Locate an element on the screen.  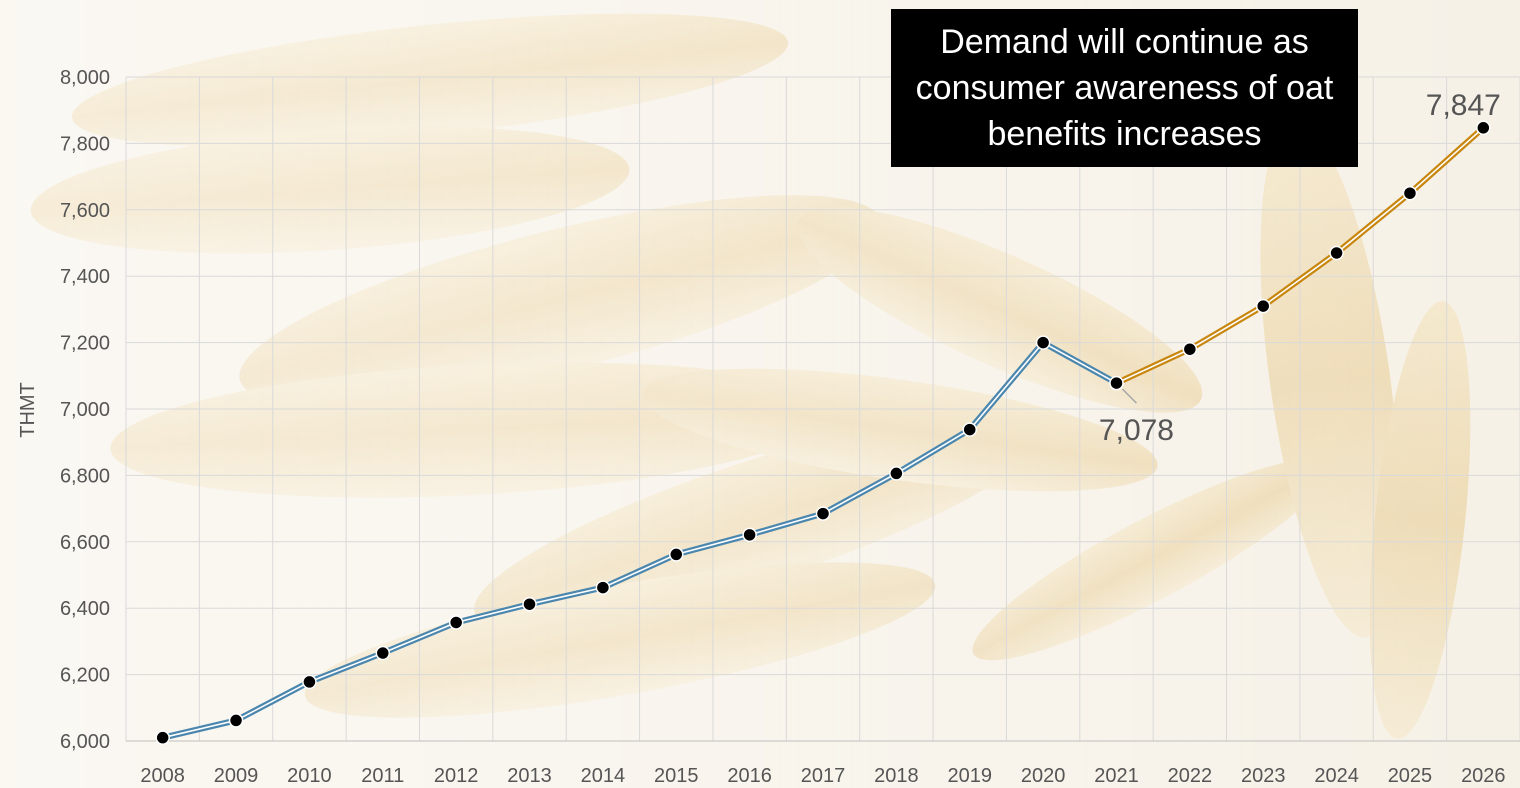
x-tick-label: 2017 is located at coordinates (823, 776).